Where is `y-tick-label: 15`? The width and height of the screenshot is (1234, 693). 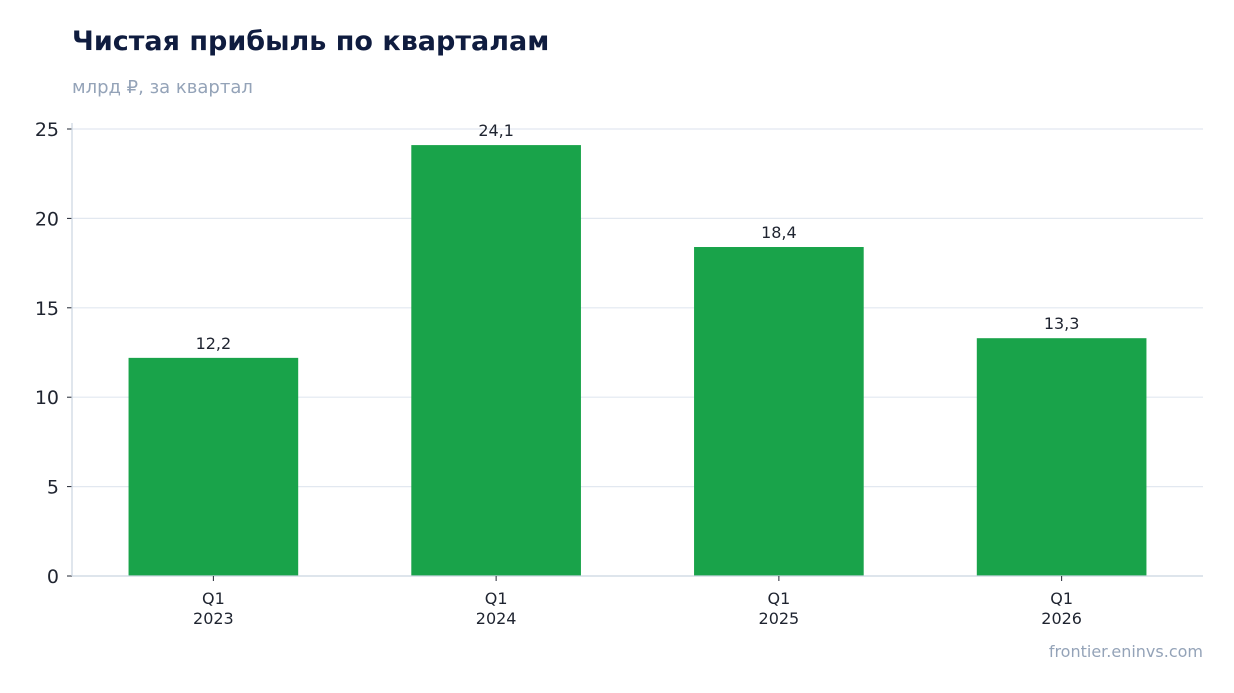 y-tick-label: 15 is located at coordinates (47, 309).